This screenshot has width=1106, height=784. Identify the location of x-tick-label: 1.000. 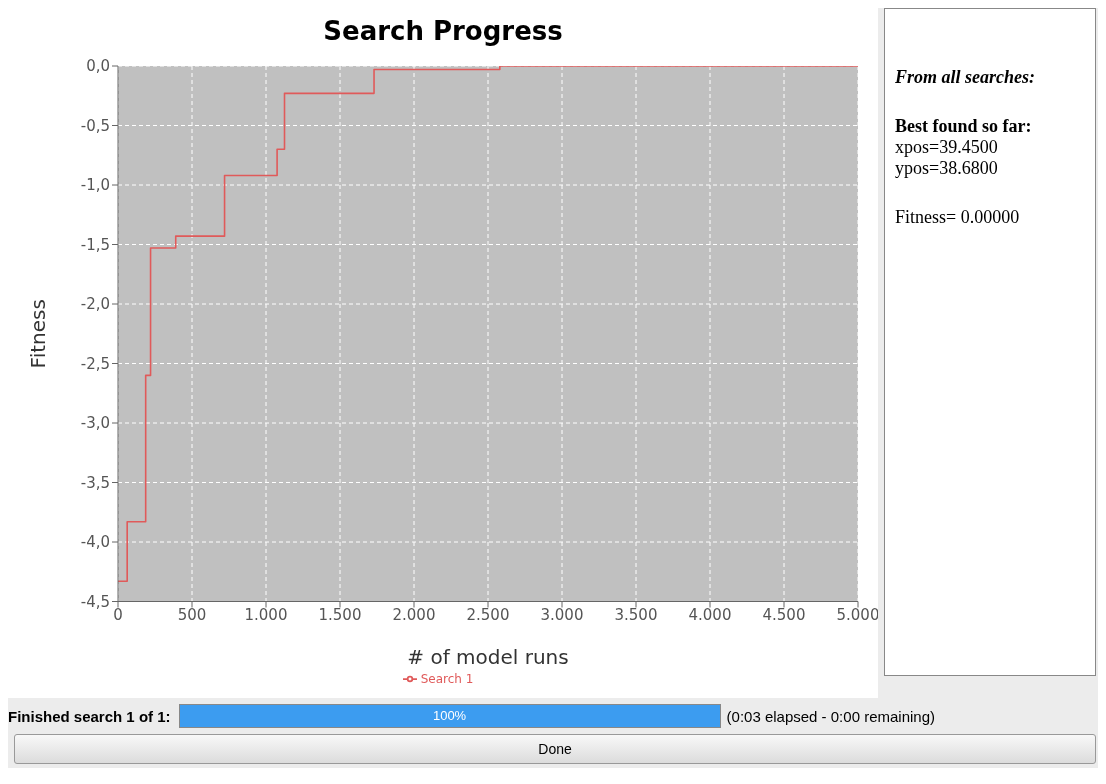
(266, 615).